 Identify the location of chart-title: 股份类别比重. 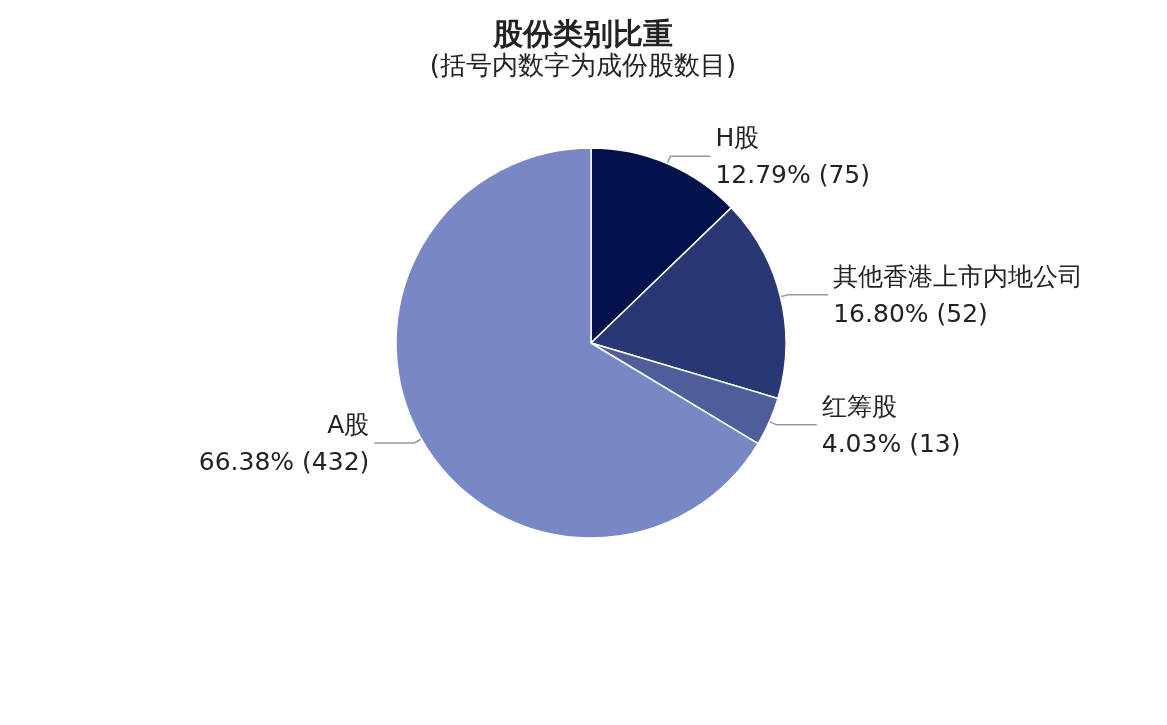
(582, 33).